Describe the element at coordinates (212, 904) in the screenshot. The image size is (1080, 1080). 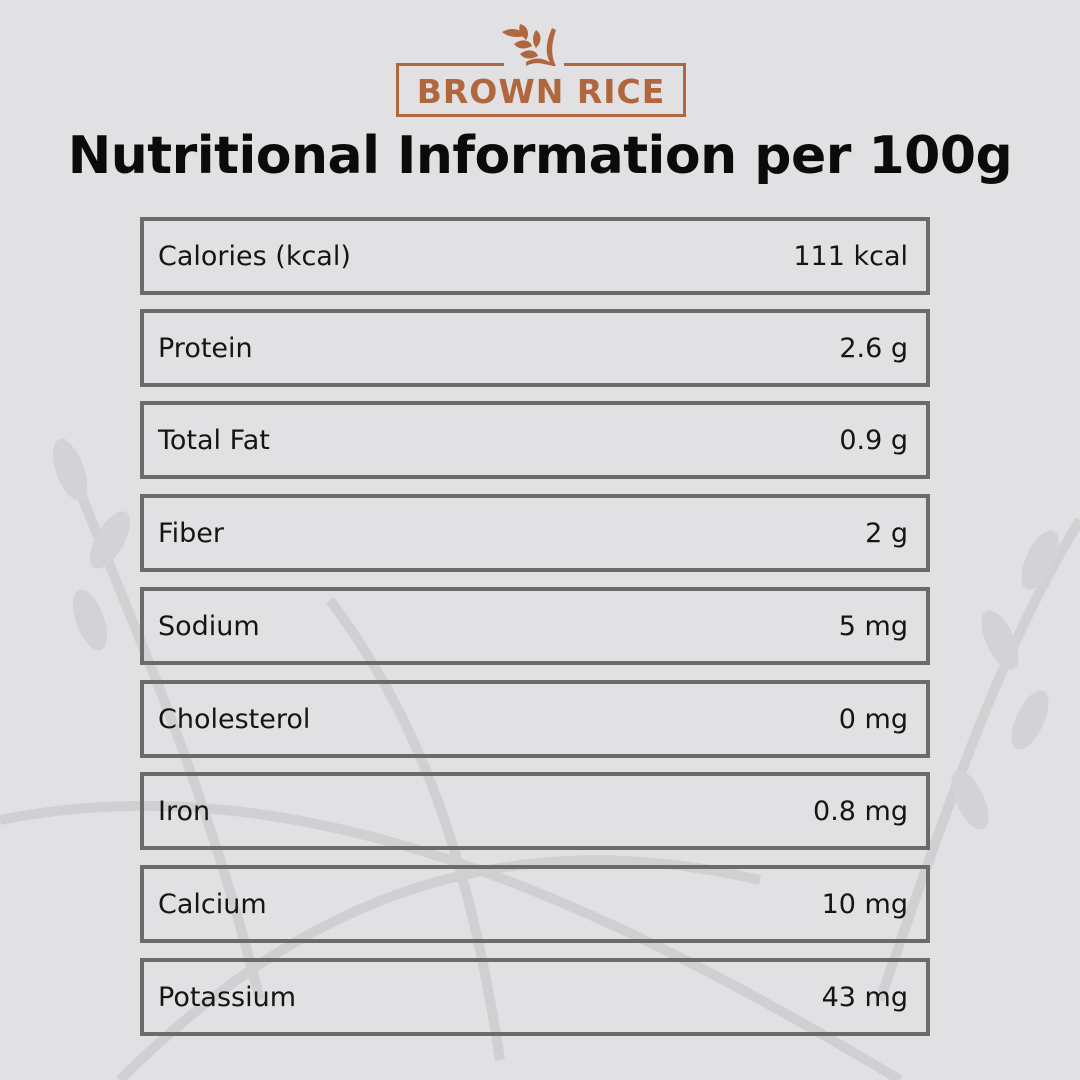
I see `nutrient-label: Calcium` at that location.